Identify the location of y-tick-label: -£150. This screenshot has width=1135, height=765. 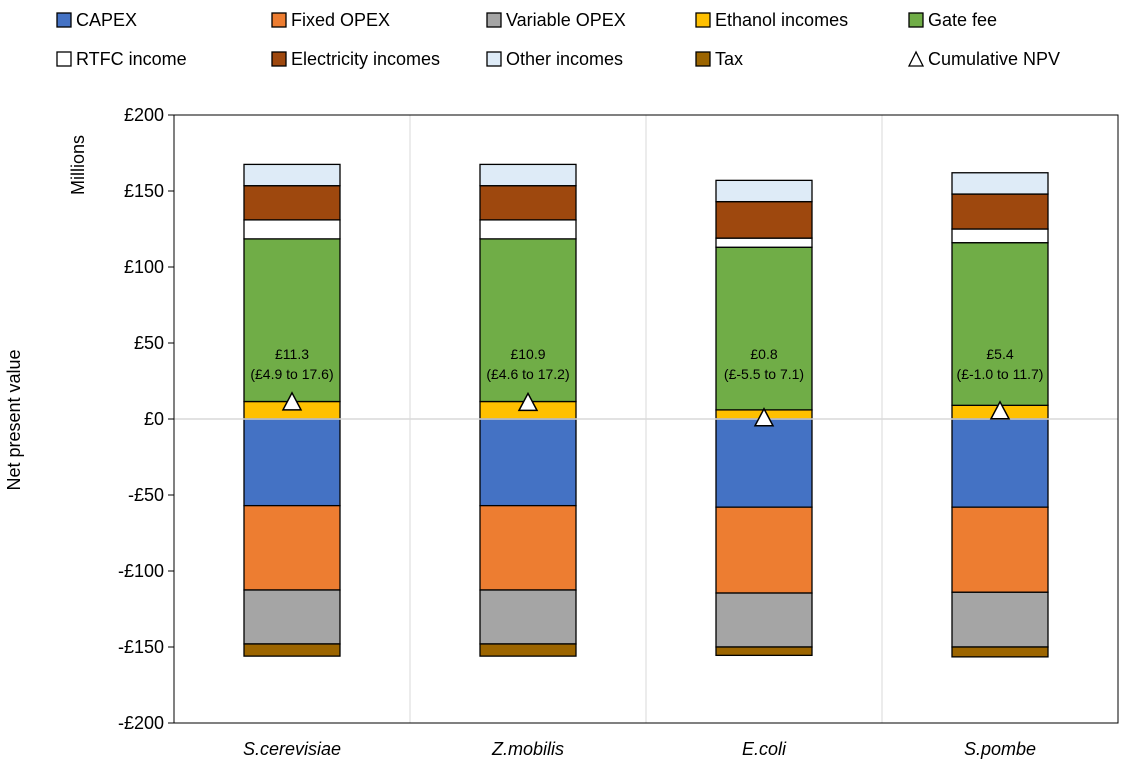
(141, 647).